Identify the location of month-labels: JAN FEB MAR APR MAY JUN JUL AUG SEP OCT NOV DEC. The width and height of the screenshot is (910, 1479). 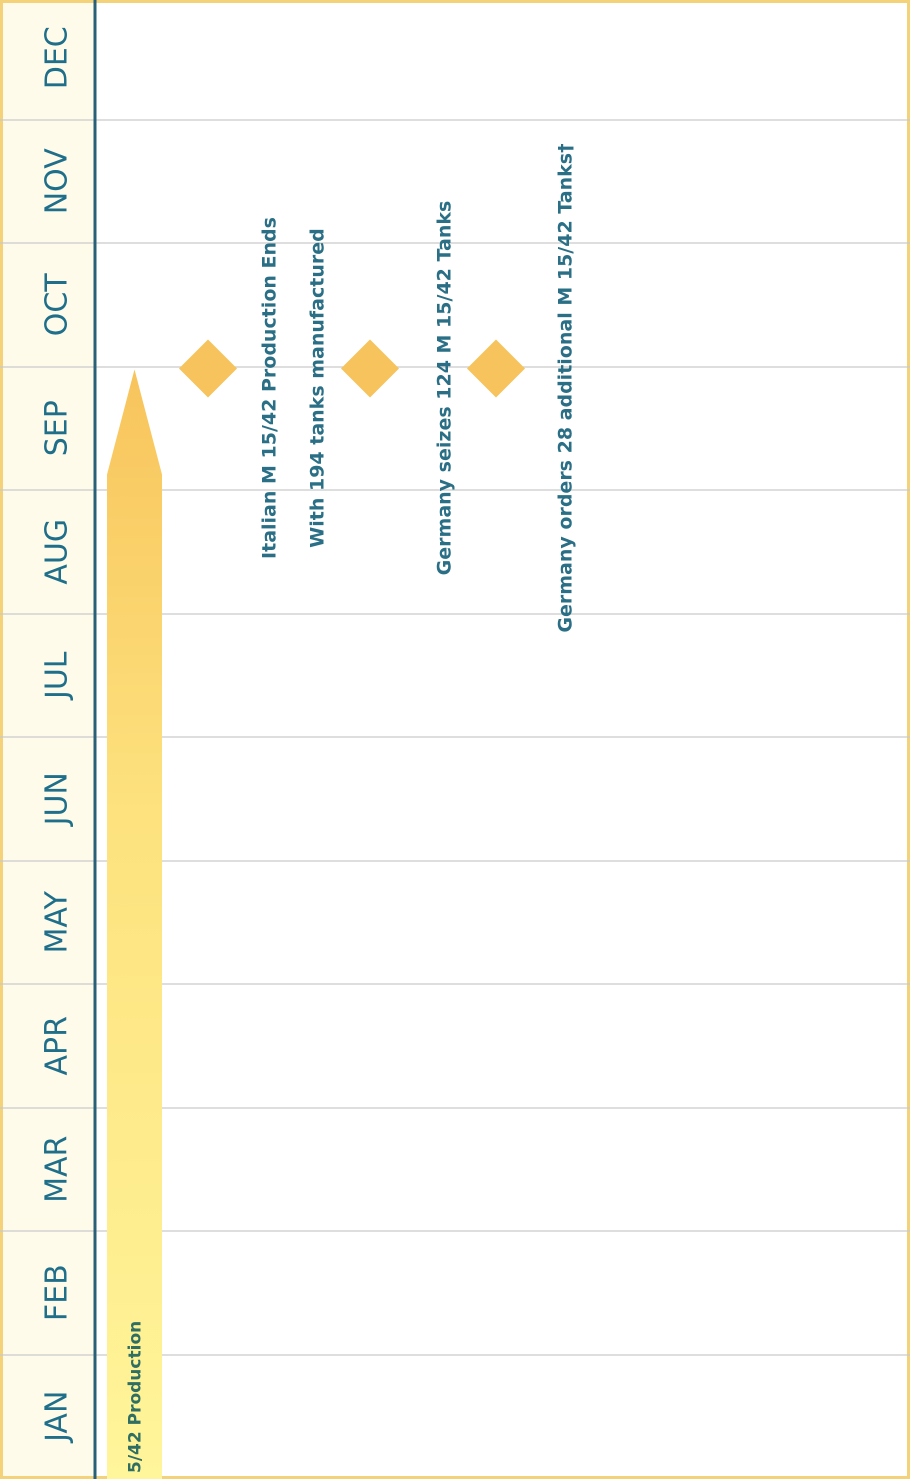
(57, 735).